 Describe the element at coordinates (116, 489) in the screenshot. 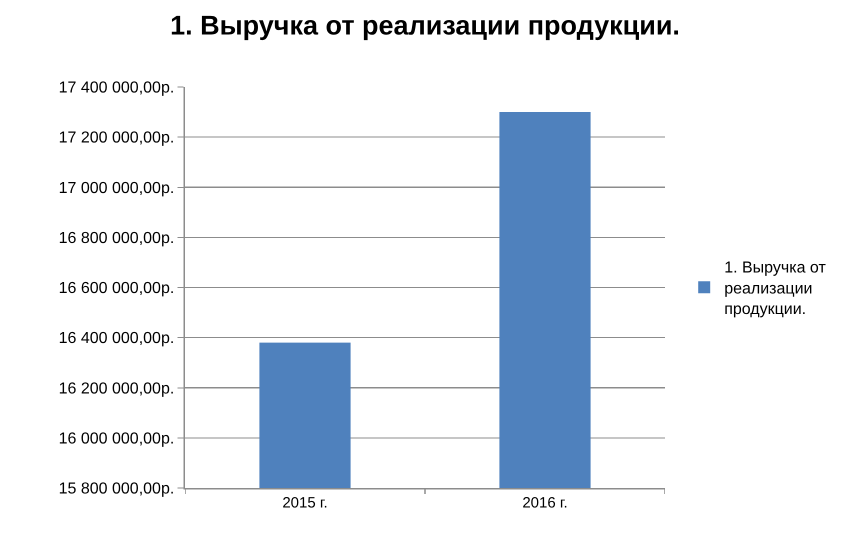

I see `y-tick-label: 15 800 000,00р.` at that location.